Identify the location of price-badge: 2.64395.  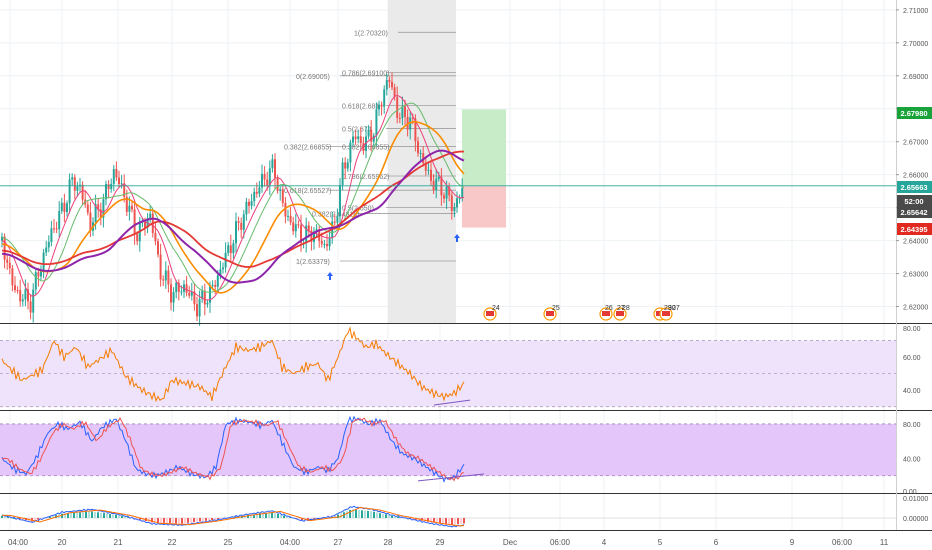
(914, 229).